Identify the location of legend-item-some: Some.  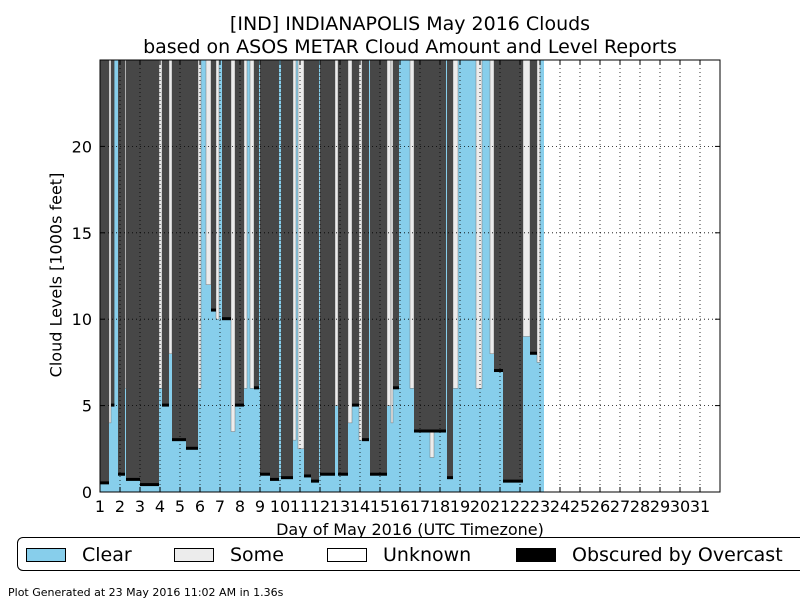
(229, 555).